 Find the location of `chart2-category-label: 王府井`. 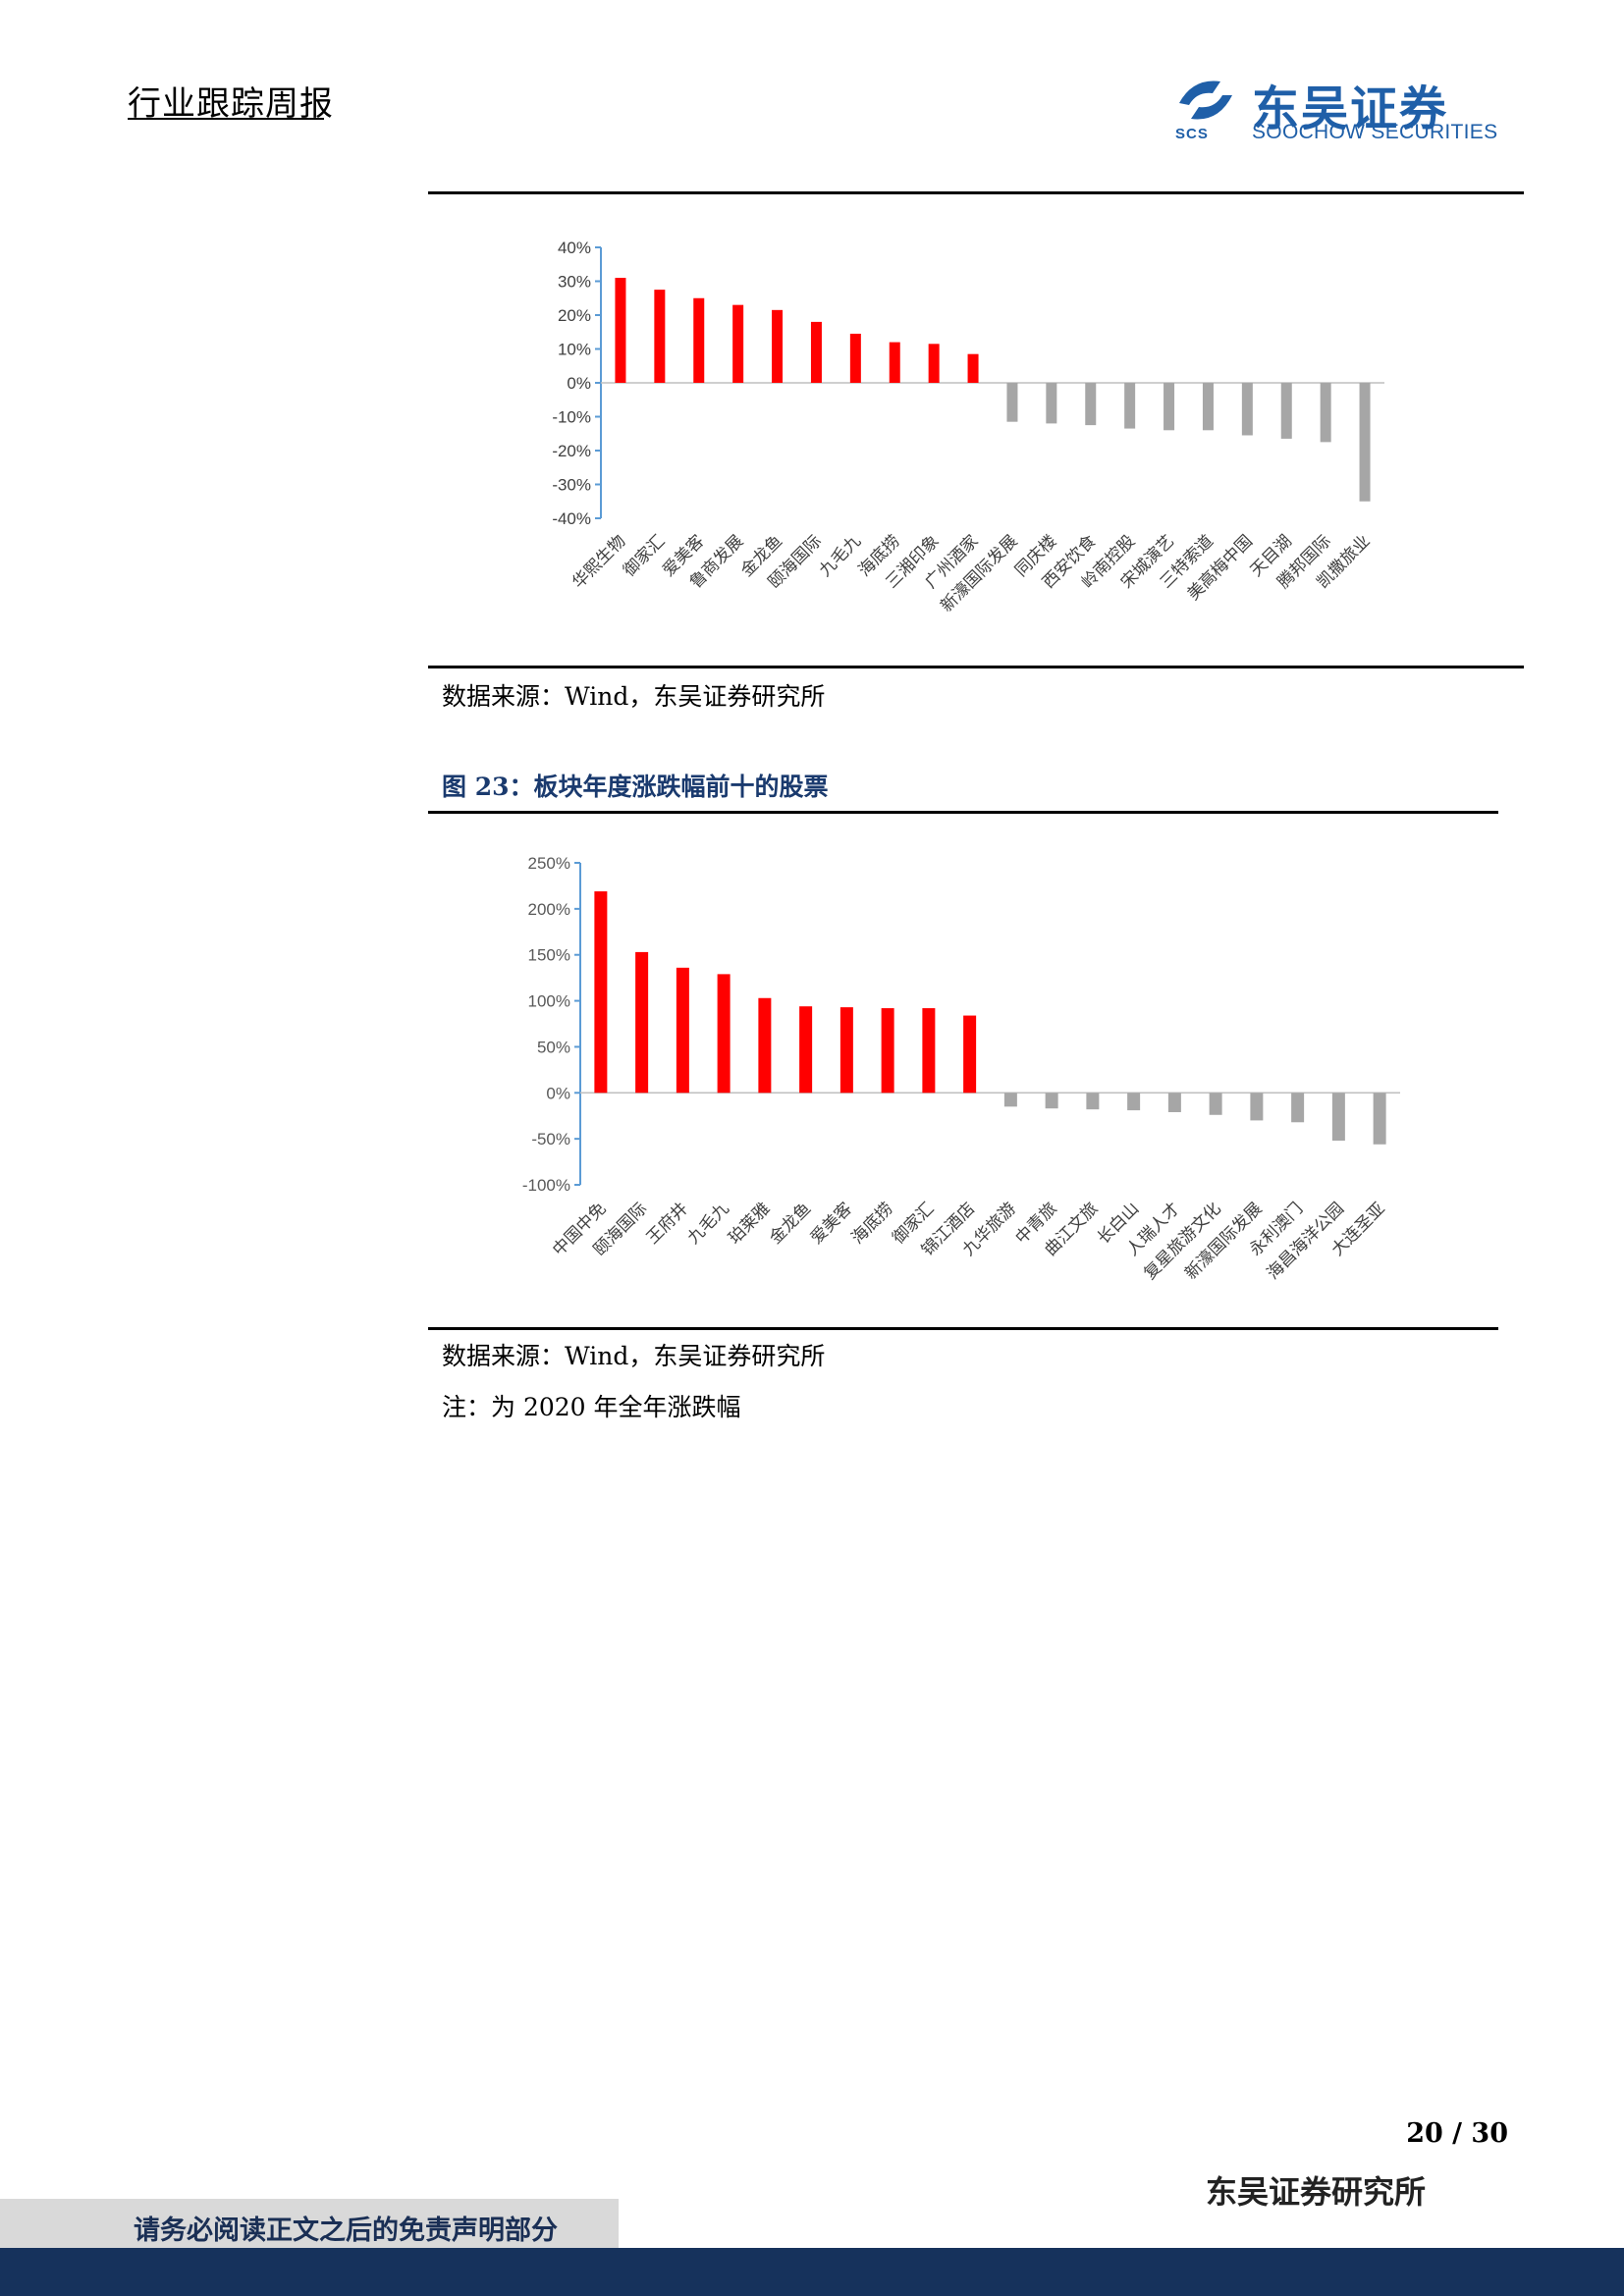

chart2-category-label: 王府井 is located at coordinates (667, 1223).